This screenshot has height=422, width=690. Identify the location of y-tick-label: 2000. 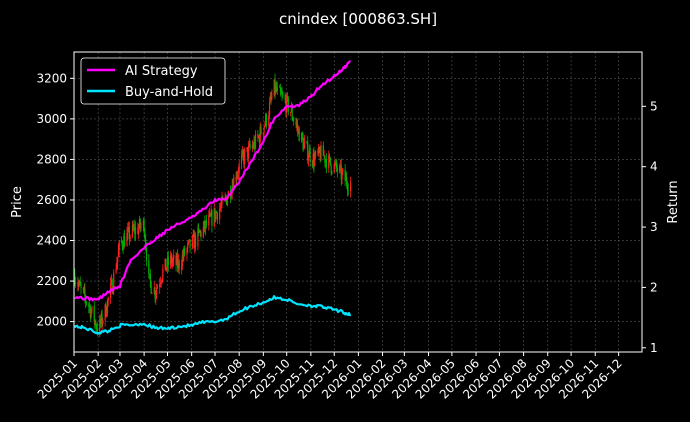
(51, 322).